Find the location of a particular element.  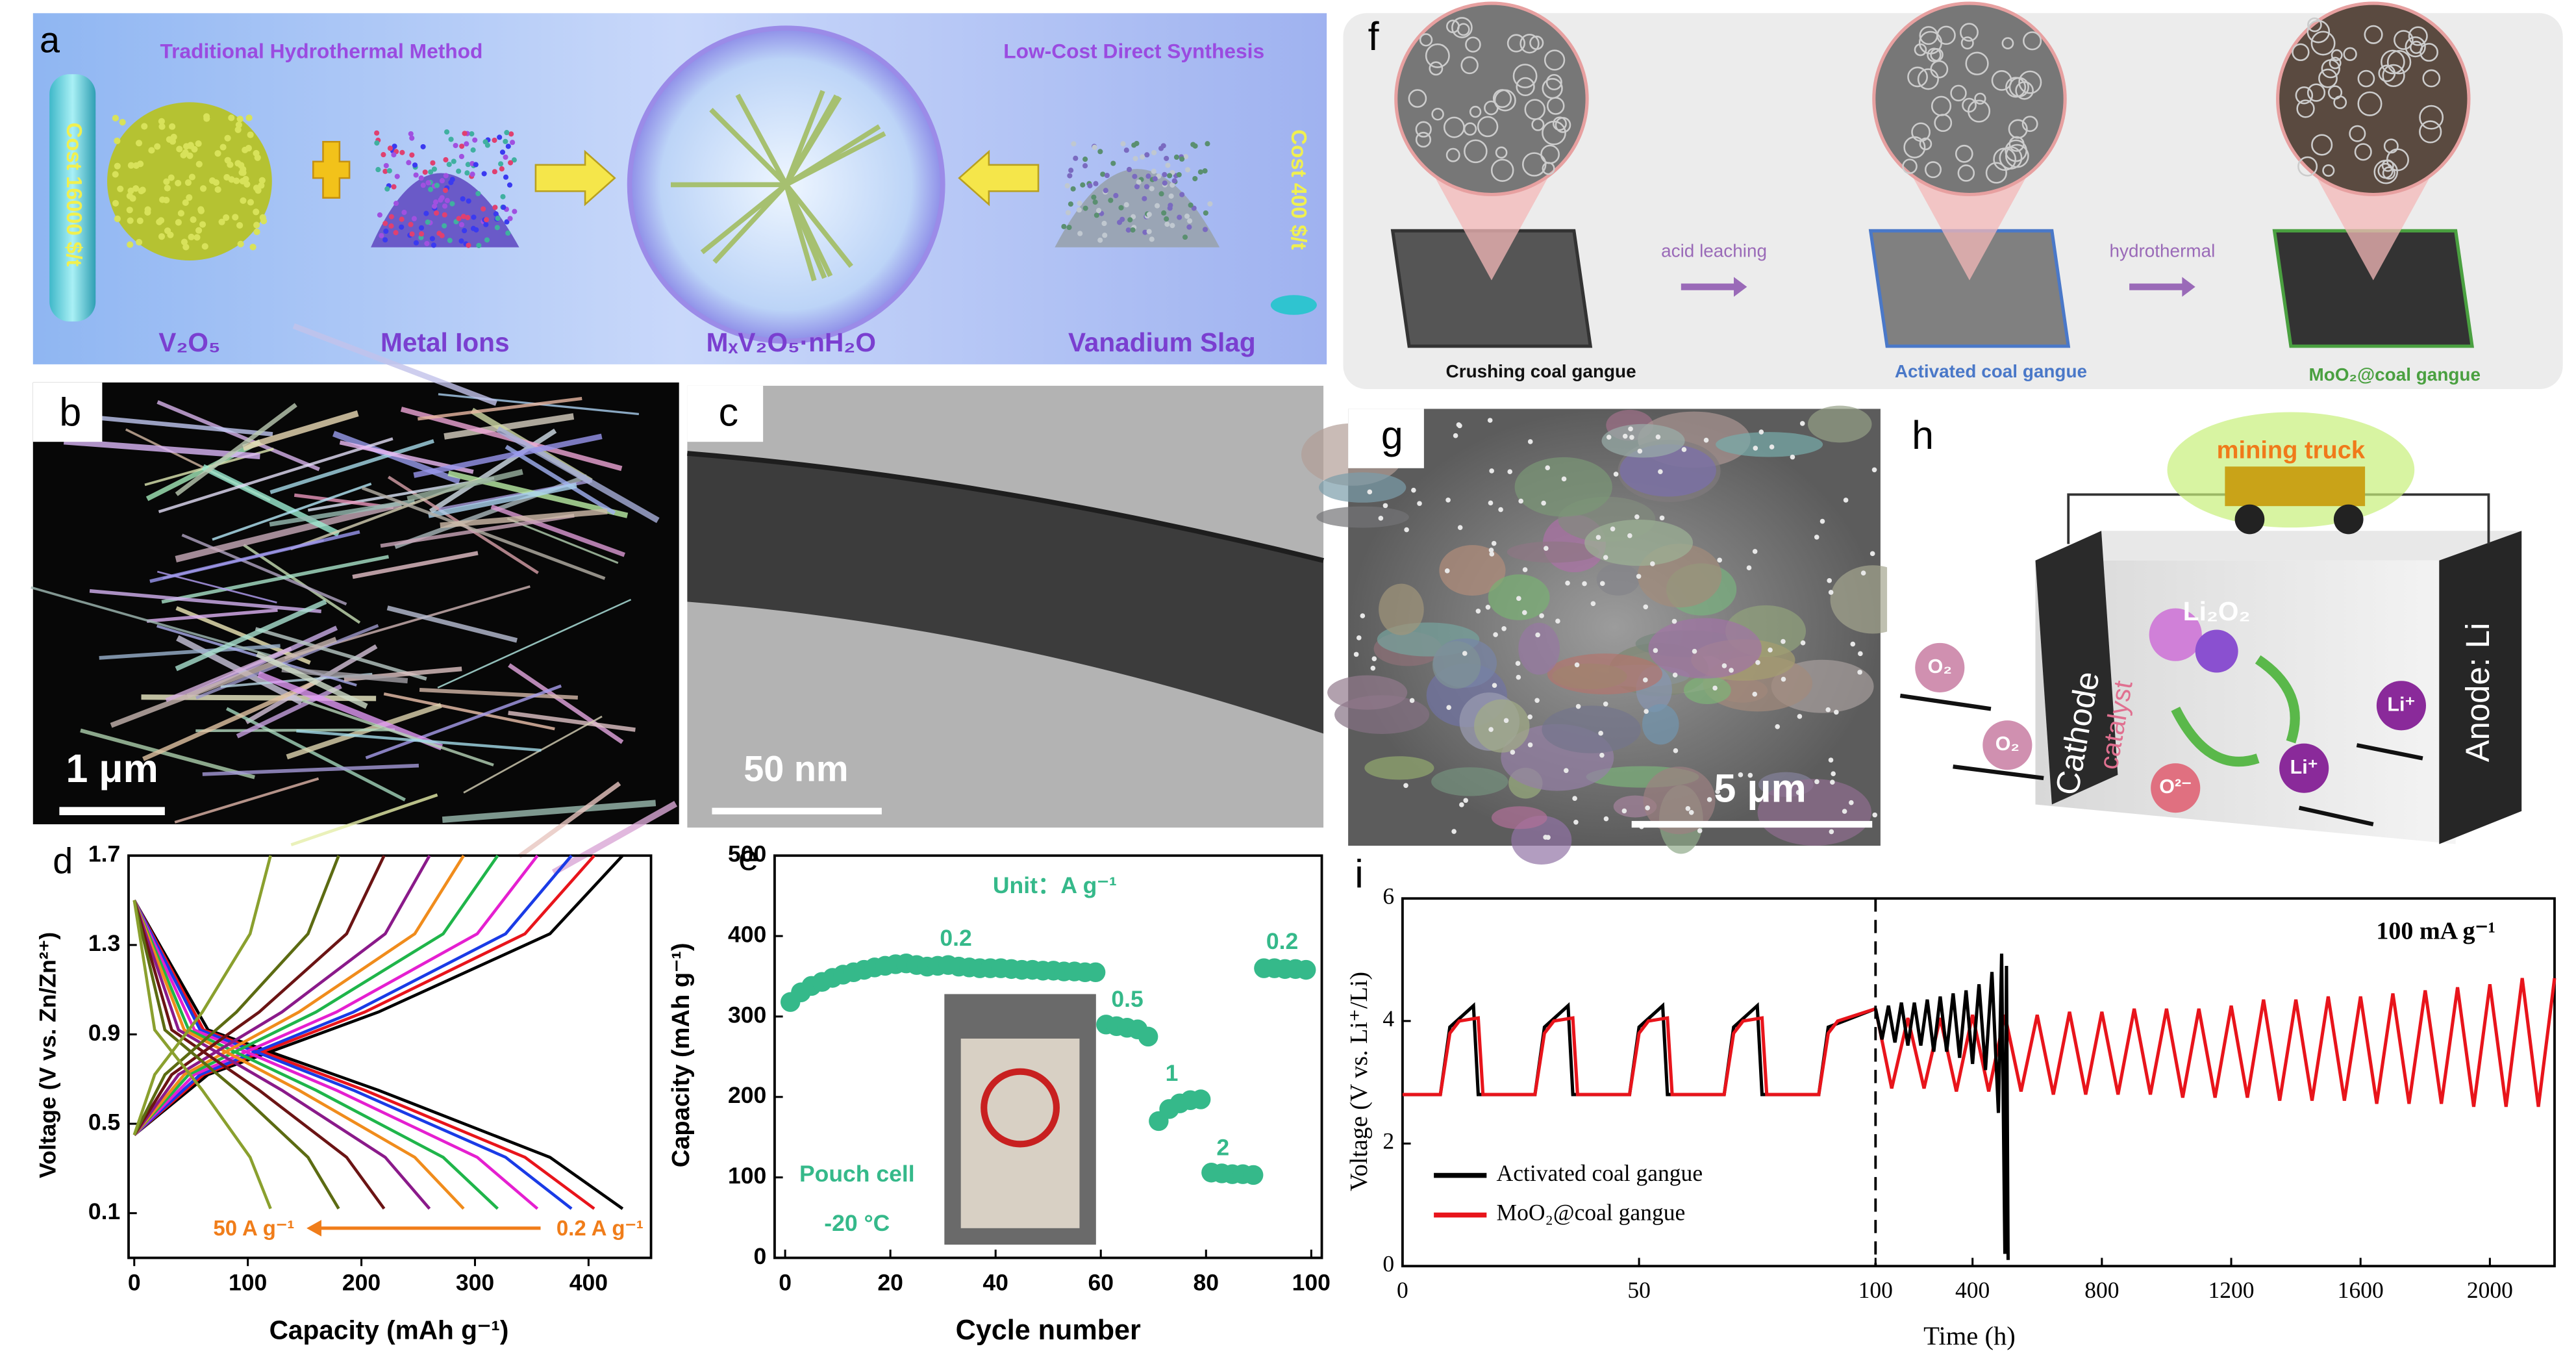

y-tick-label: 400 is located at coordinates (747, 934).